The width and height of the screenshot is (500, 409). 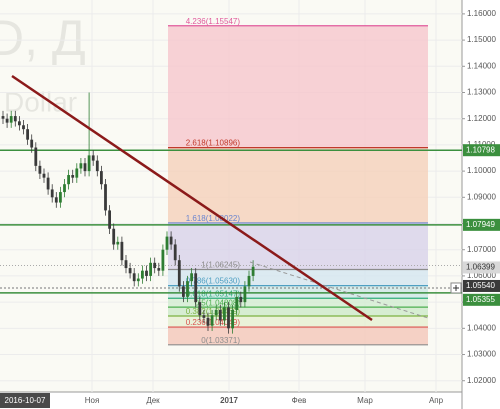 I want to click on x-tick-label: Ноя, so click(x=92, y=400).